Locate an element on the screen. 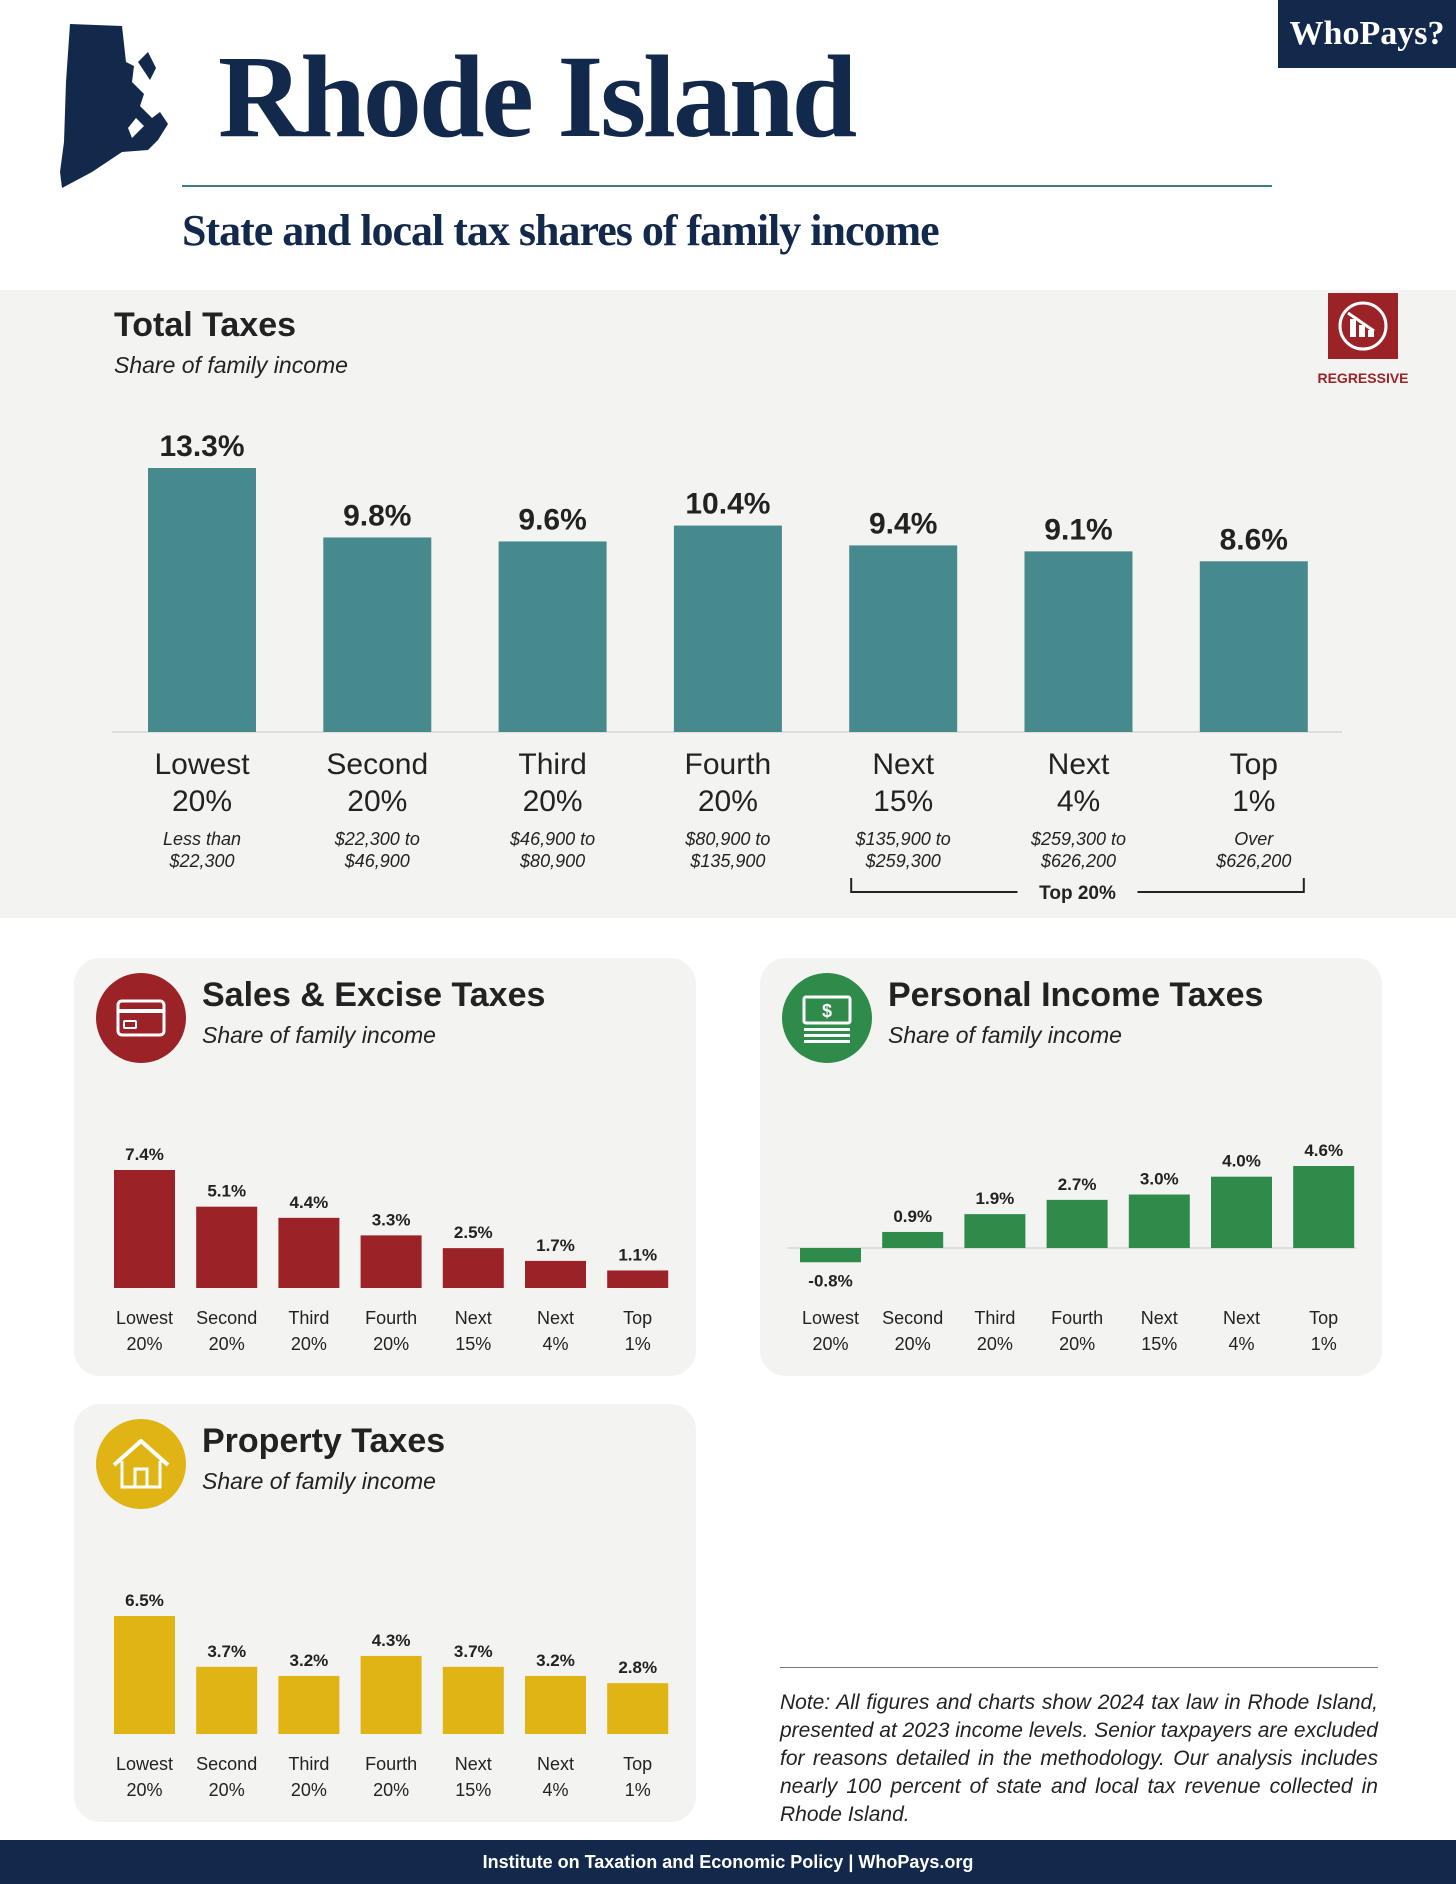  dollar-bills-icon: $ is located at coordinates (827, 1018).